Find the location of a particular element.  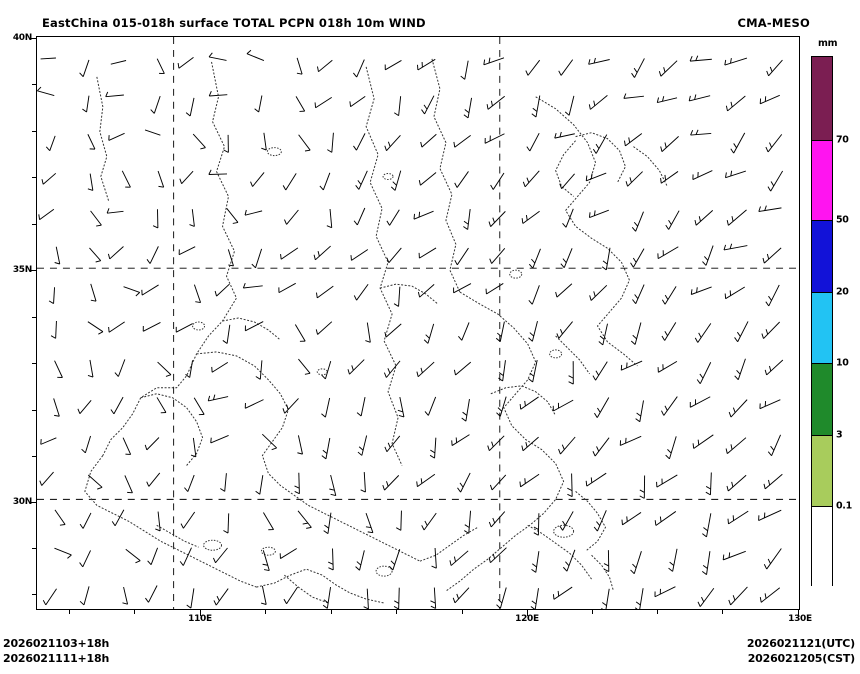

xtick-mark is located at coordinates (201, 613).